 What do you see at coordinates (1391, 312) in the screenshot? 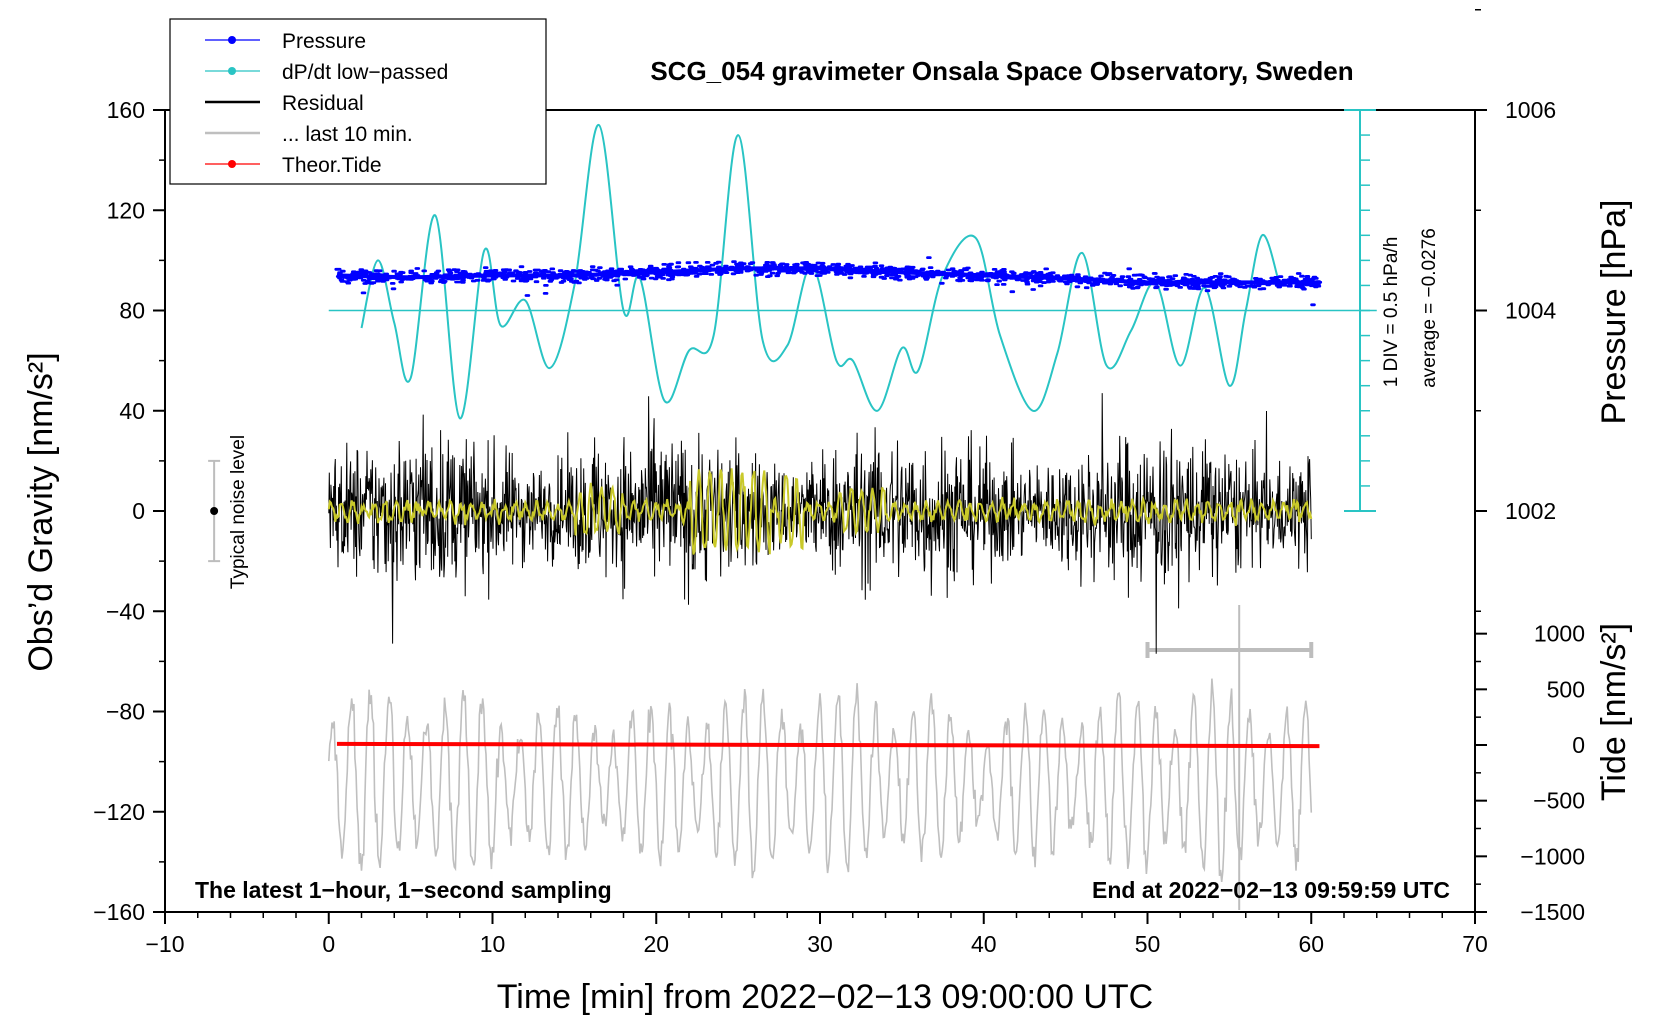
I see `dpdt-scale-label: 1 DIV = 0.5 hPa/h` at bounding box center [1391, 312].